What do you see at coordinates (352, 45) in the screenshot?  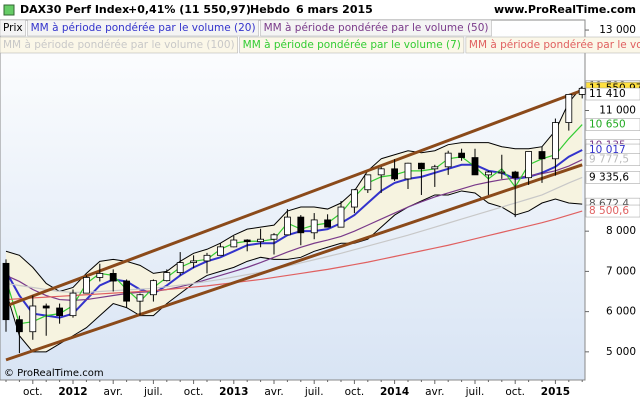 I see `legend-label: MM à période pondérée par le volume (7)` at bounding box center [352, 45].